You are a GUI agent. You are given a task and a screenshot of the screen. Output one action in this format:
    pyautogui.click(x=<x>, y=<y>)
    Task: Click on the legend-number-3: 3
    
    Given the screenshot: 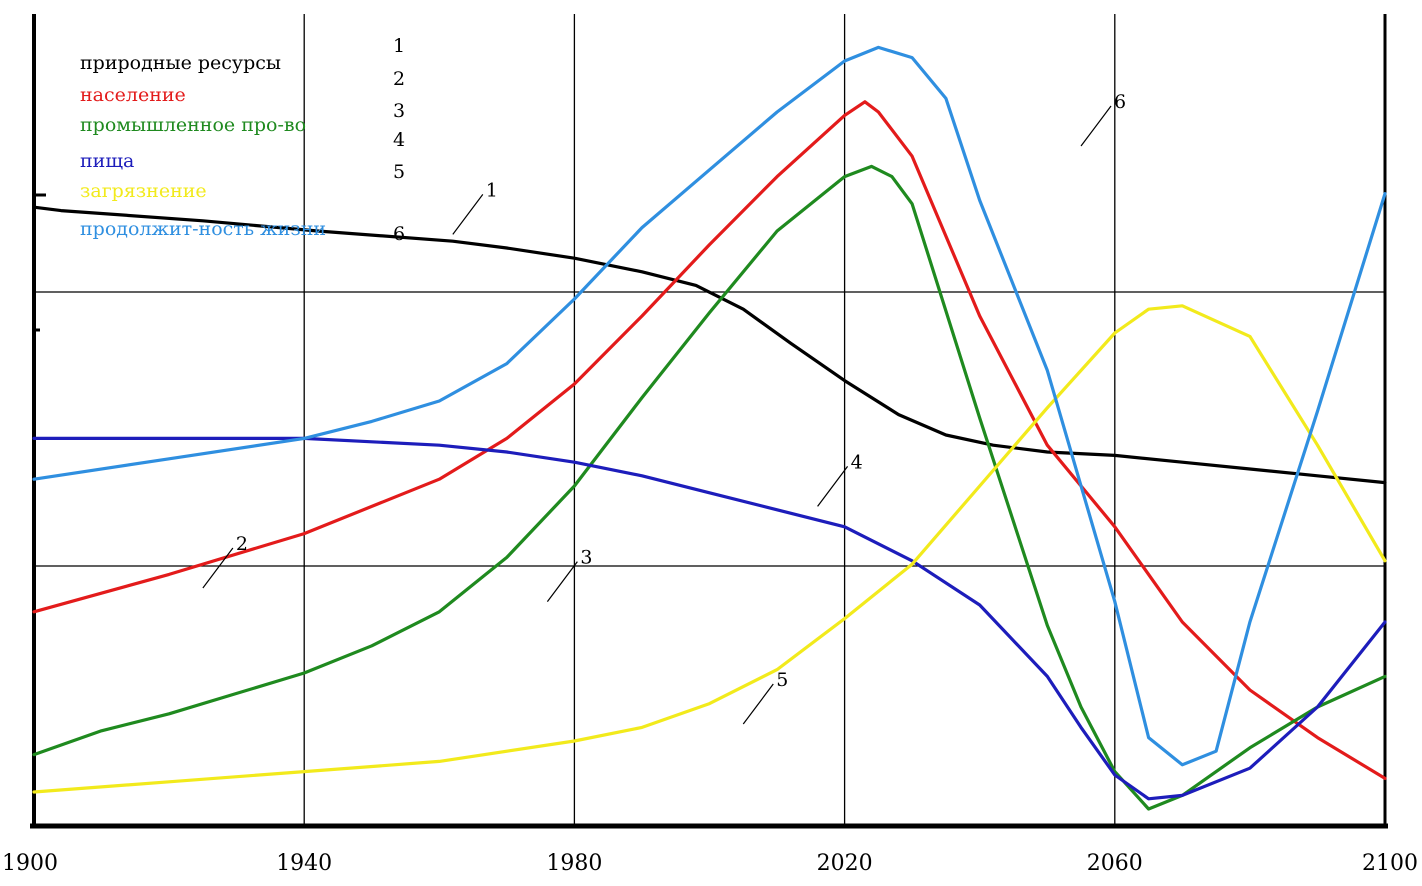 What is the action you would take?
    pyautogui.click(x=399, y=111)
    